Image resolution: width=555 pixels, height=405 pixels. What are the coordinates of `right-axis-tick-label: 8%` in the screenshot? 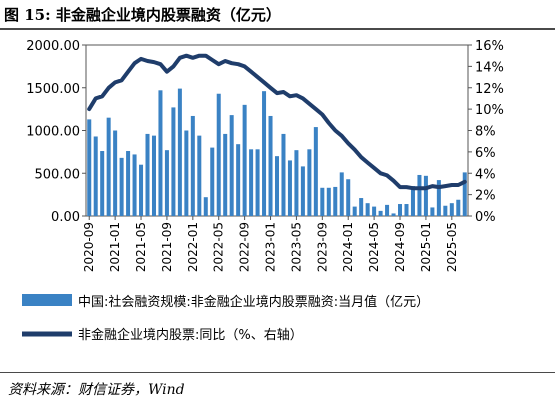 It's located at (485, 132).